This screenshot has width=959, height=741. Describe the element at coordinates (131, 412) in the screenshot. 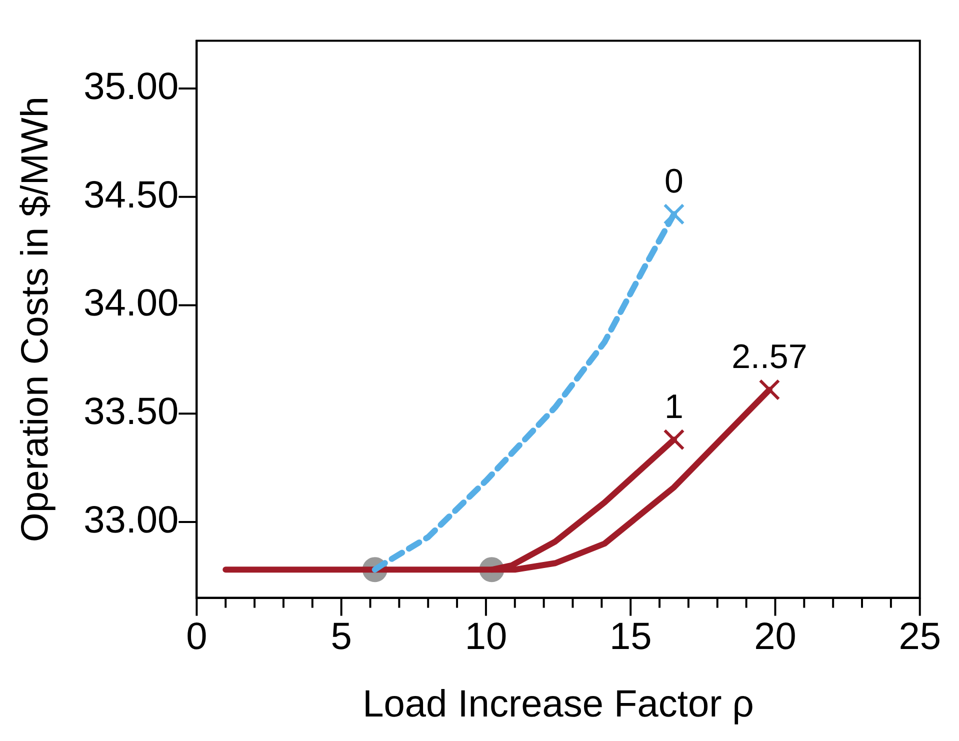

I see `y-tick-label: 33.50` at that location.